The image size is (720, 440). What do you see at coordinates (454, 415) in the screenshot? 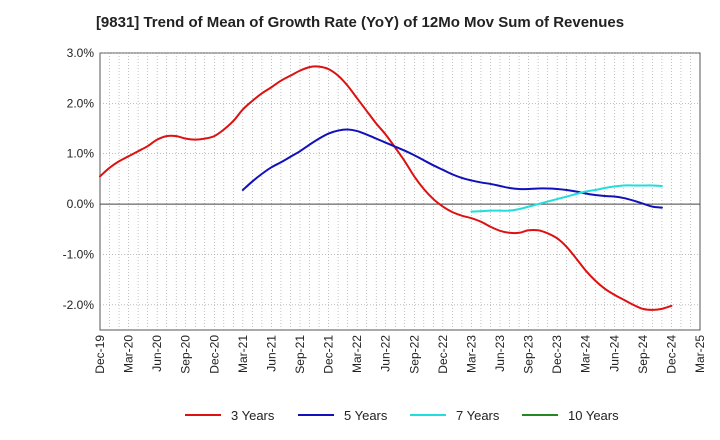
I see `legend-item-7-years: 7 Years` at bounding box center [454, 415].